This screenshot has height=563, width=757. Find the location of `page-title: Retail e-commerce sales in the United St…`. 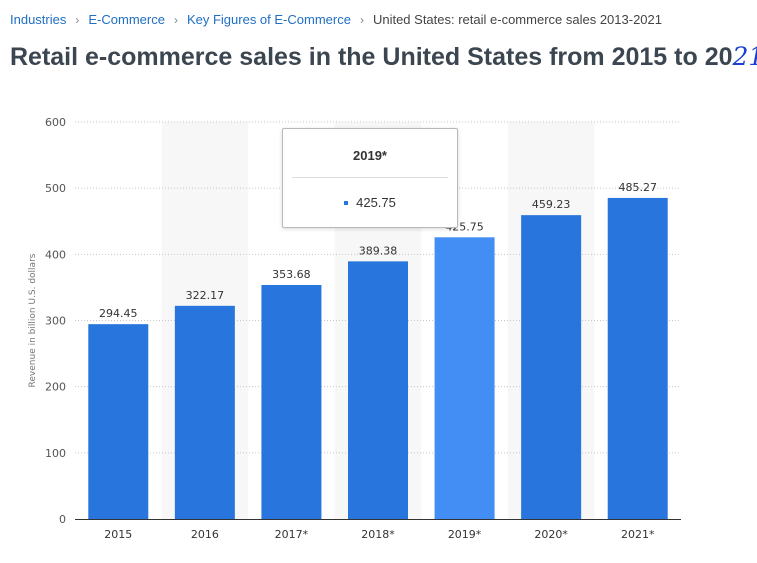

page-title: Retail e-commerce sales in the United St… is located at coordinates (383, 57).